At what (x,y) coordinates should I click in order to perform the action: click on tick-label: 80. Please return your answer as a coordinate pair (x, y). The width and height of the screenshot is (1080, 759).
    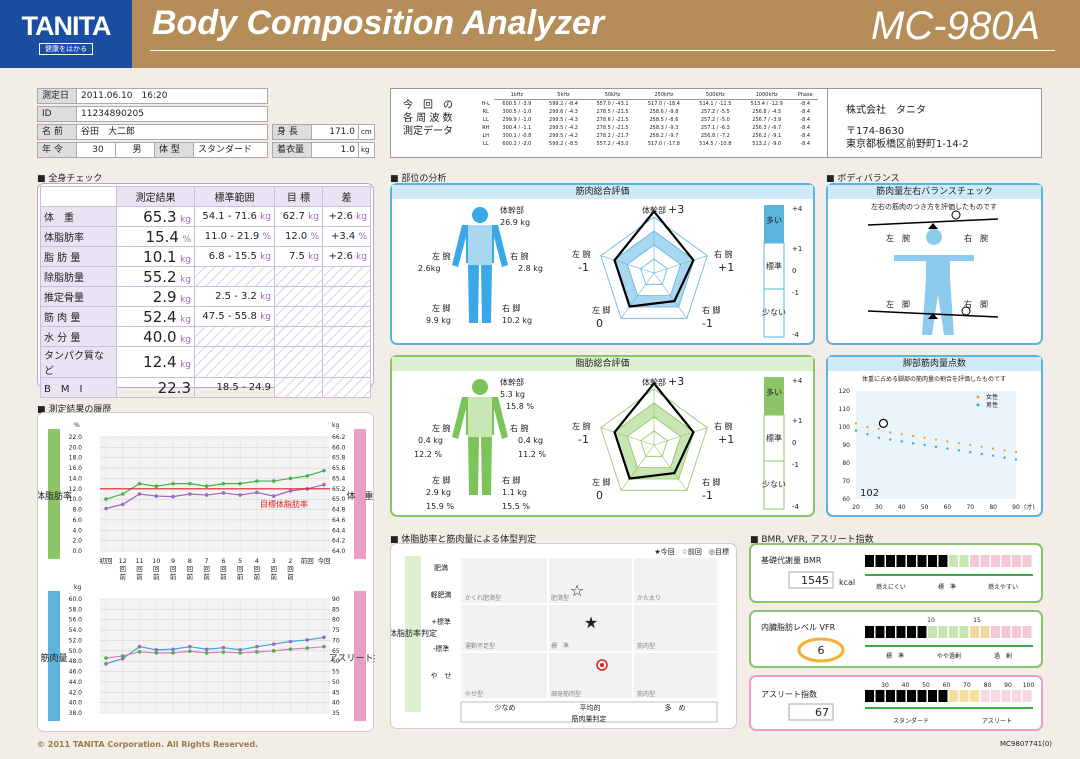
    Looking at the image, I should click on (993, 507).